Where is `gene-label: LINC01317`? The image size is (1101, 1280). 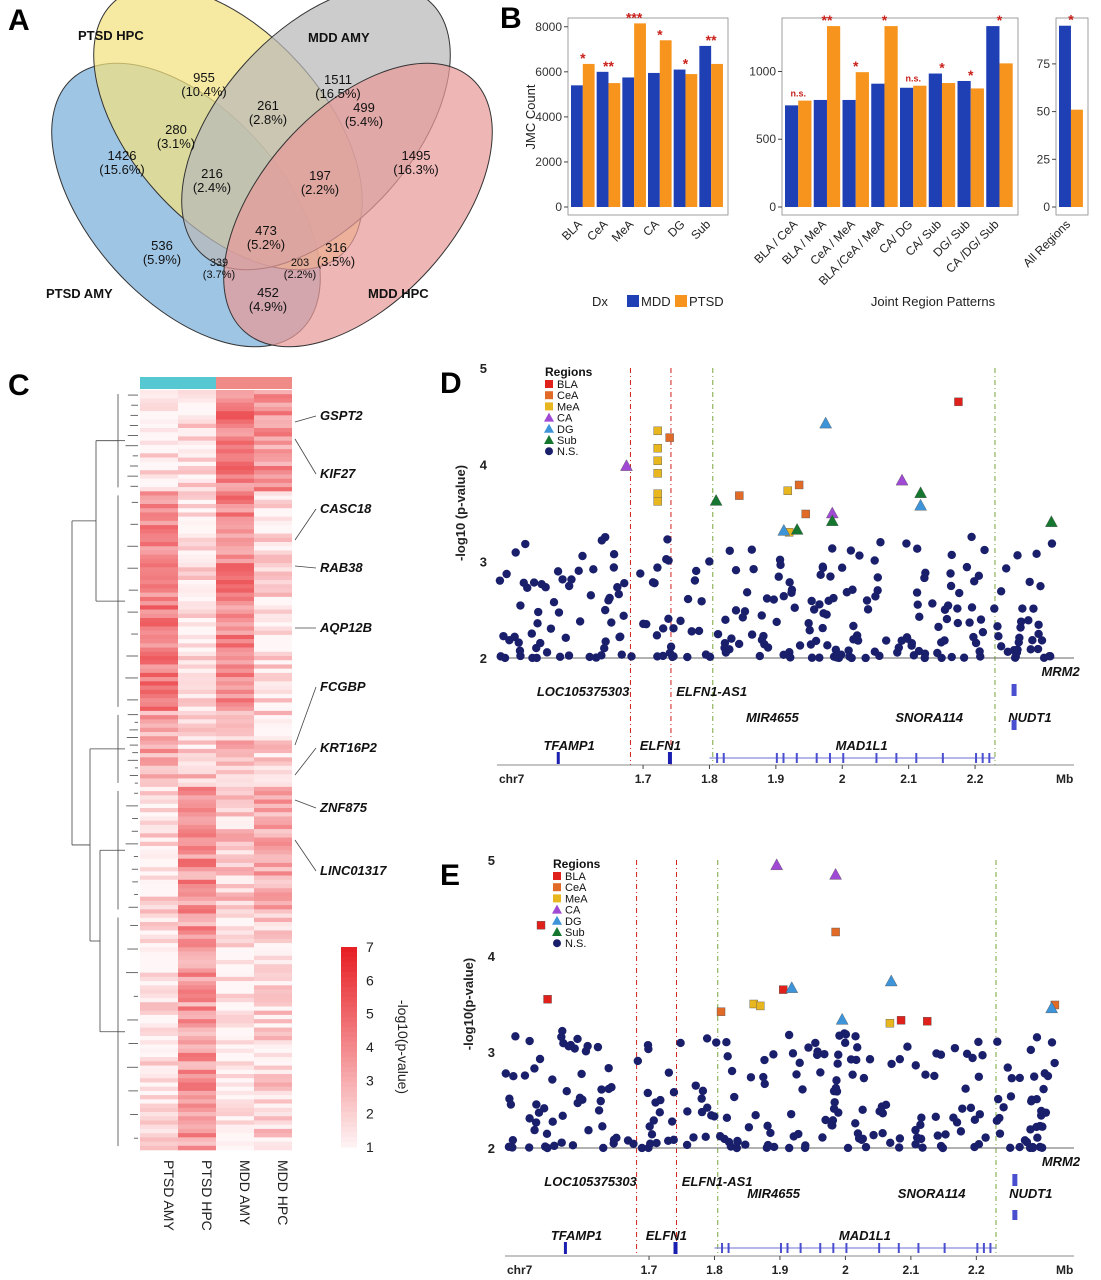 gene-label: LINC01317 is located at coordinates (353, 870).